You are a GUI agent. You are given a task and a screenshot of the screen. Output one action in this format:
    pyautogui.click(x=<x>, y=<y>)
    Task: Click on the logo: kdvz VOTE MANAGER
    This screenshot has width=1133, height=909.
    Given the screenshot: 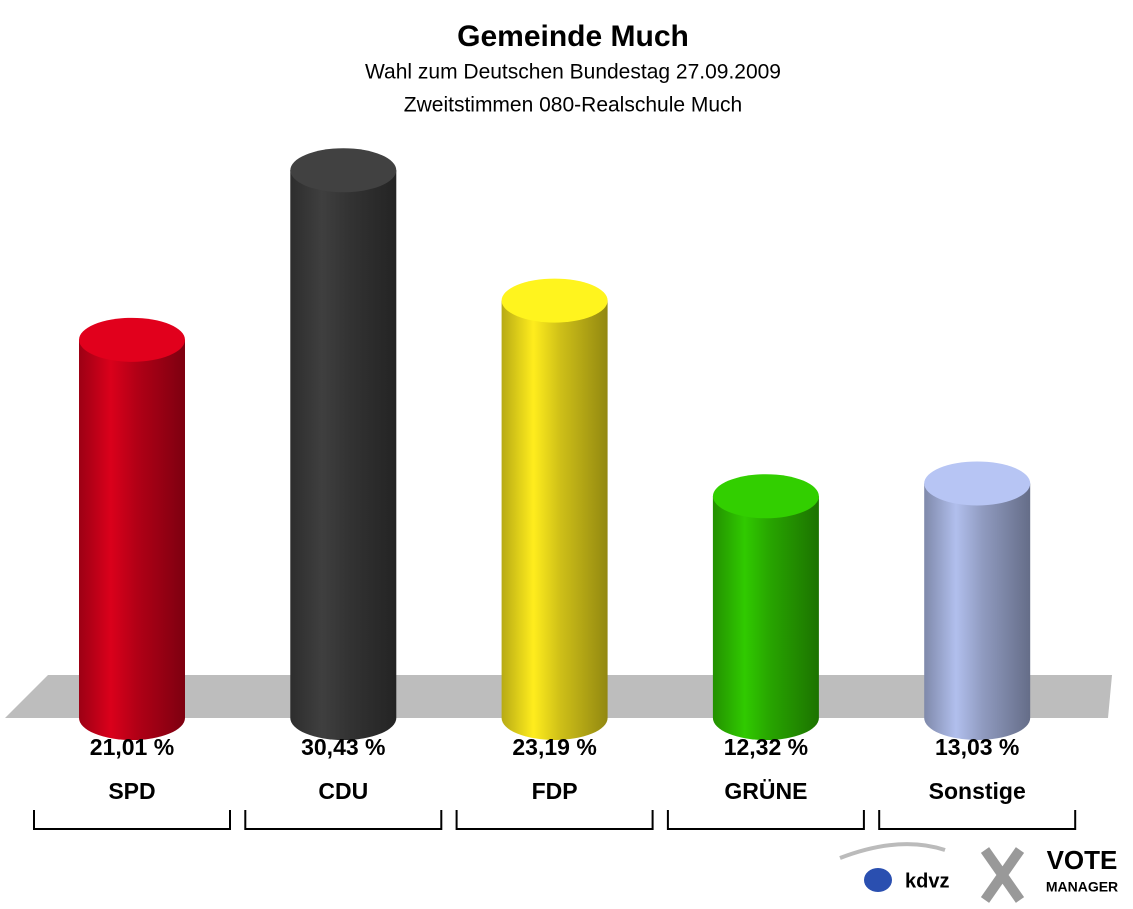 What is the action you would take?
    pyautogui.click(x=978, y=872)
    